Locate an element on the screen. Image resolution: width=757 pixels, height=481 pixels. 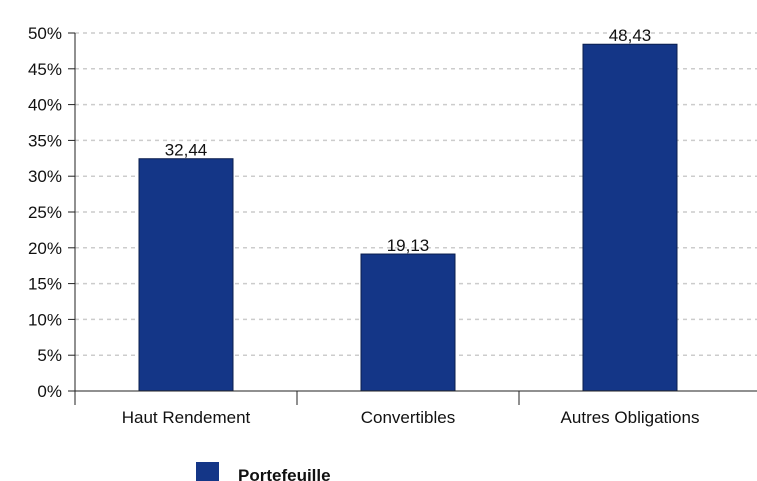
y-tick-label: 25% is located at coordinates (45, 212).